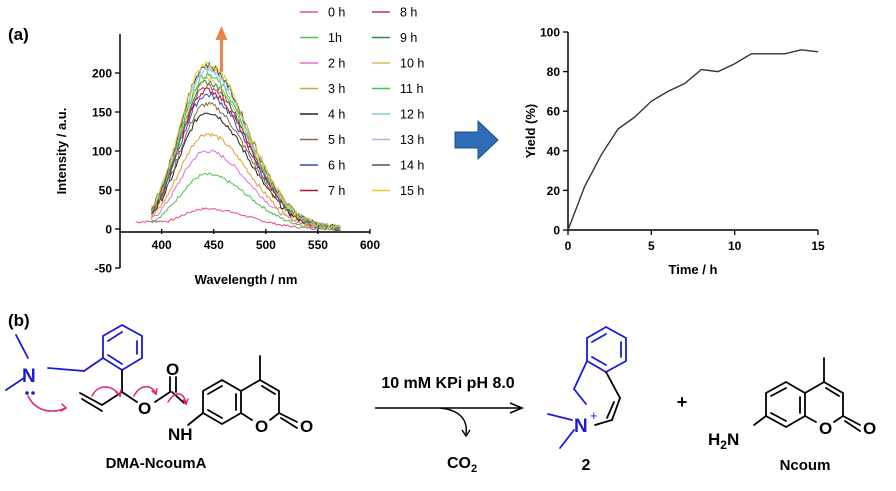 Image resolution: width=896 pixels, height=491 pixels. What do you see at coordinates (335, 38) in the screenshot?
I see `legend-label: 1h` at bounding box center [335, 38].